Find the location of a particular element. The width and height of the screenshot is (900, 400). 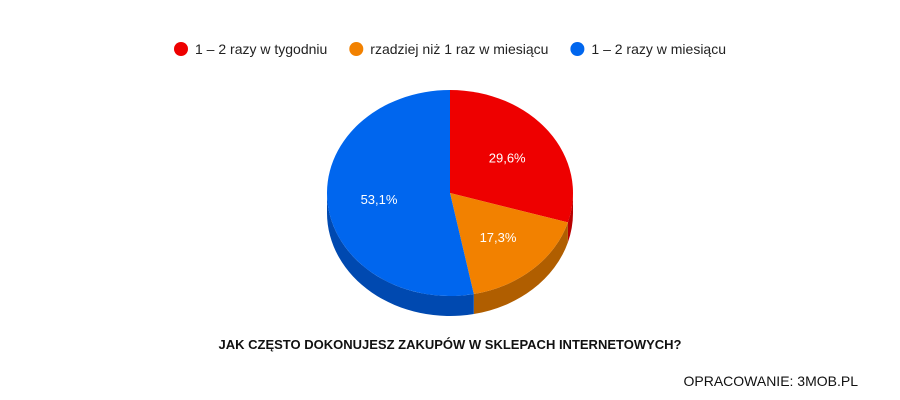

legend-label-2: rzadziej niż 1 raz w miesiącu is located at coordinates (459, 49).